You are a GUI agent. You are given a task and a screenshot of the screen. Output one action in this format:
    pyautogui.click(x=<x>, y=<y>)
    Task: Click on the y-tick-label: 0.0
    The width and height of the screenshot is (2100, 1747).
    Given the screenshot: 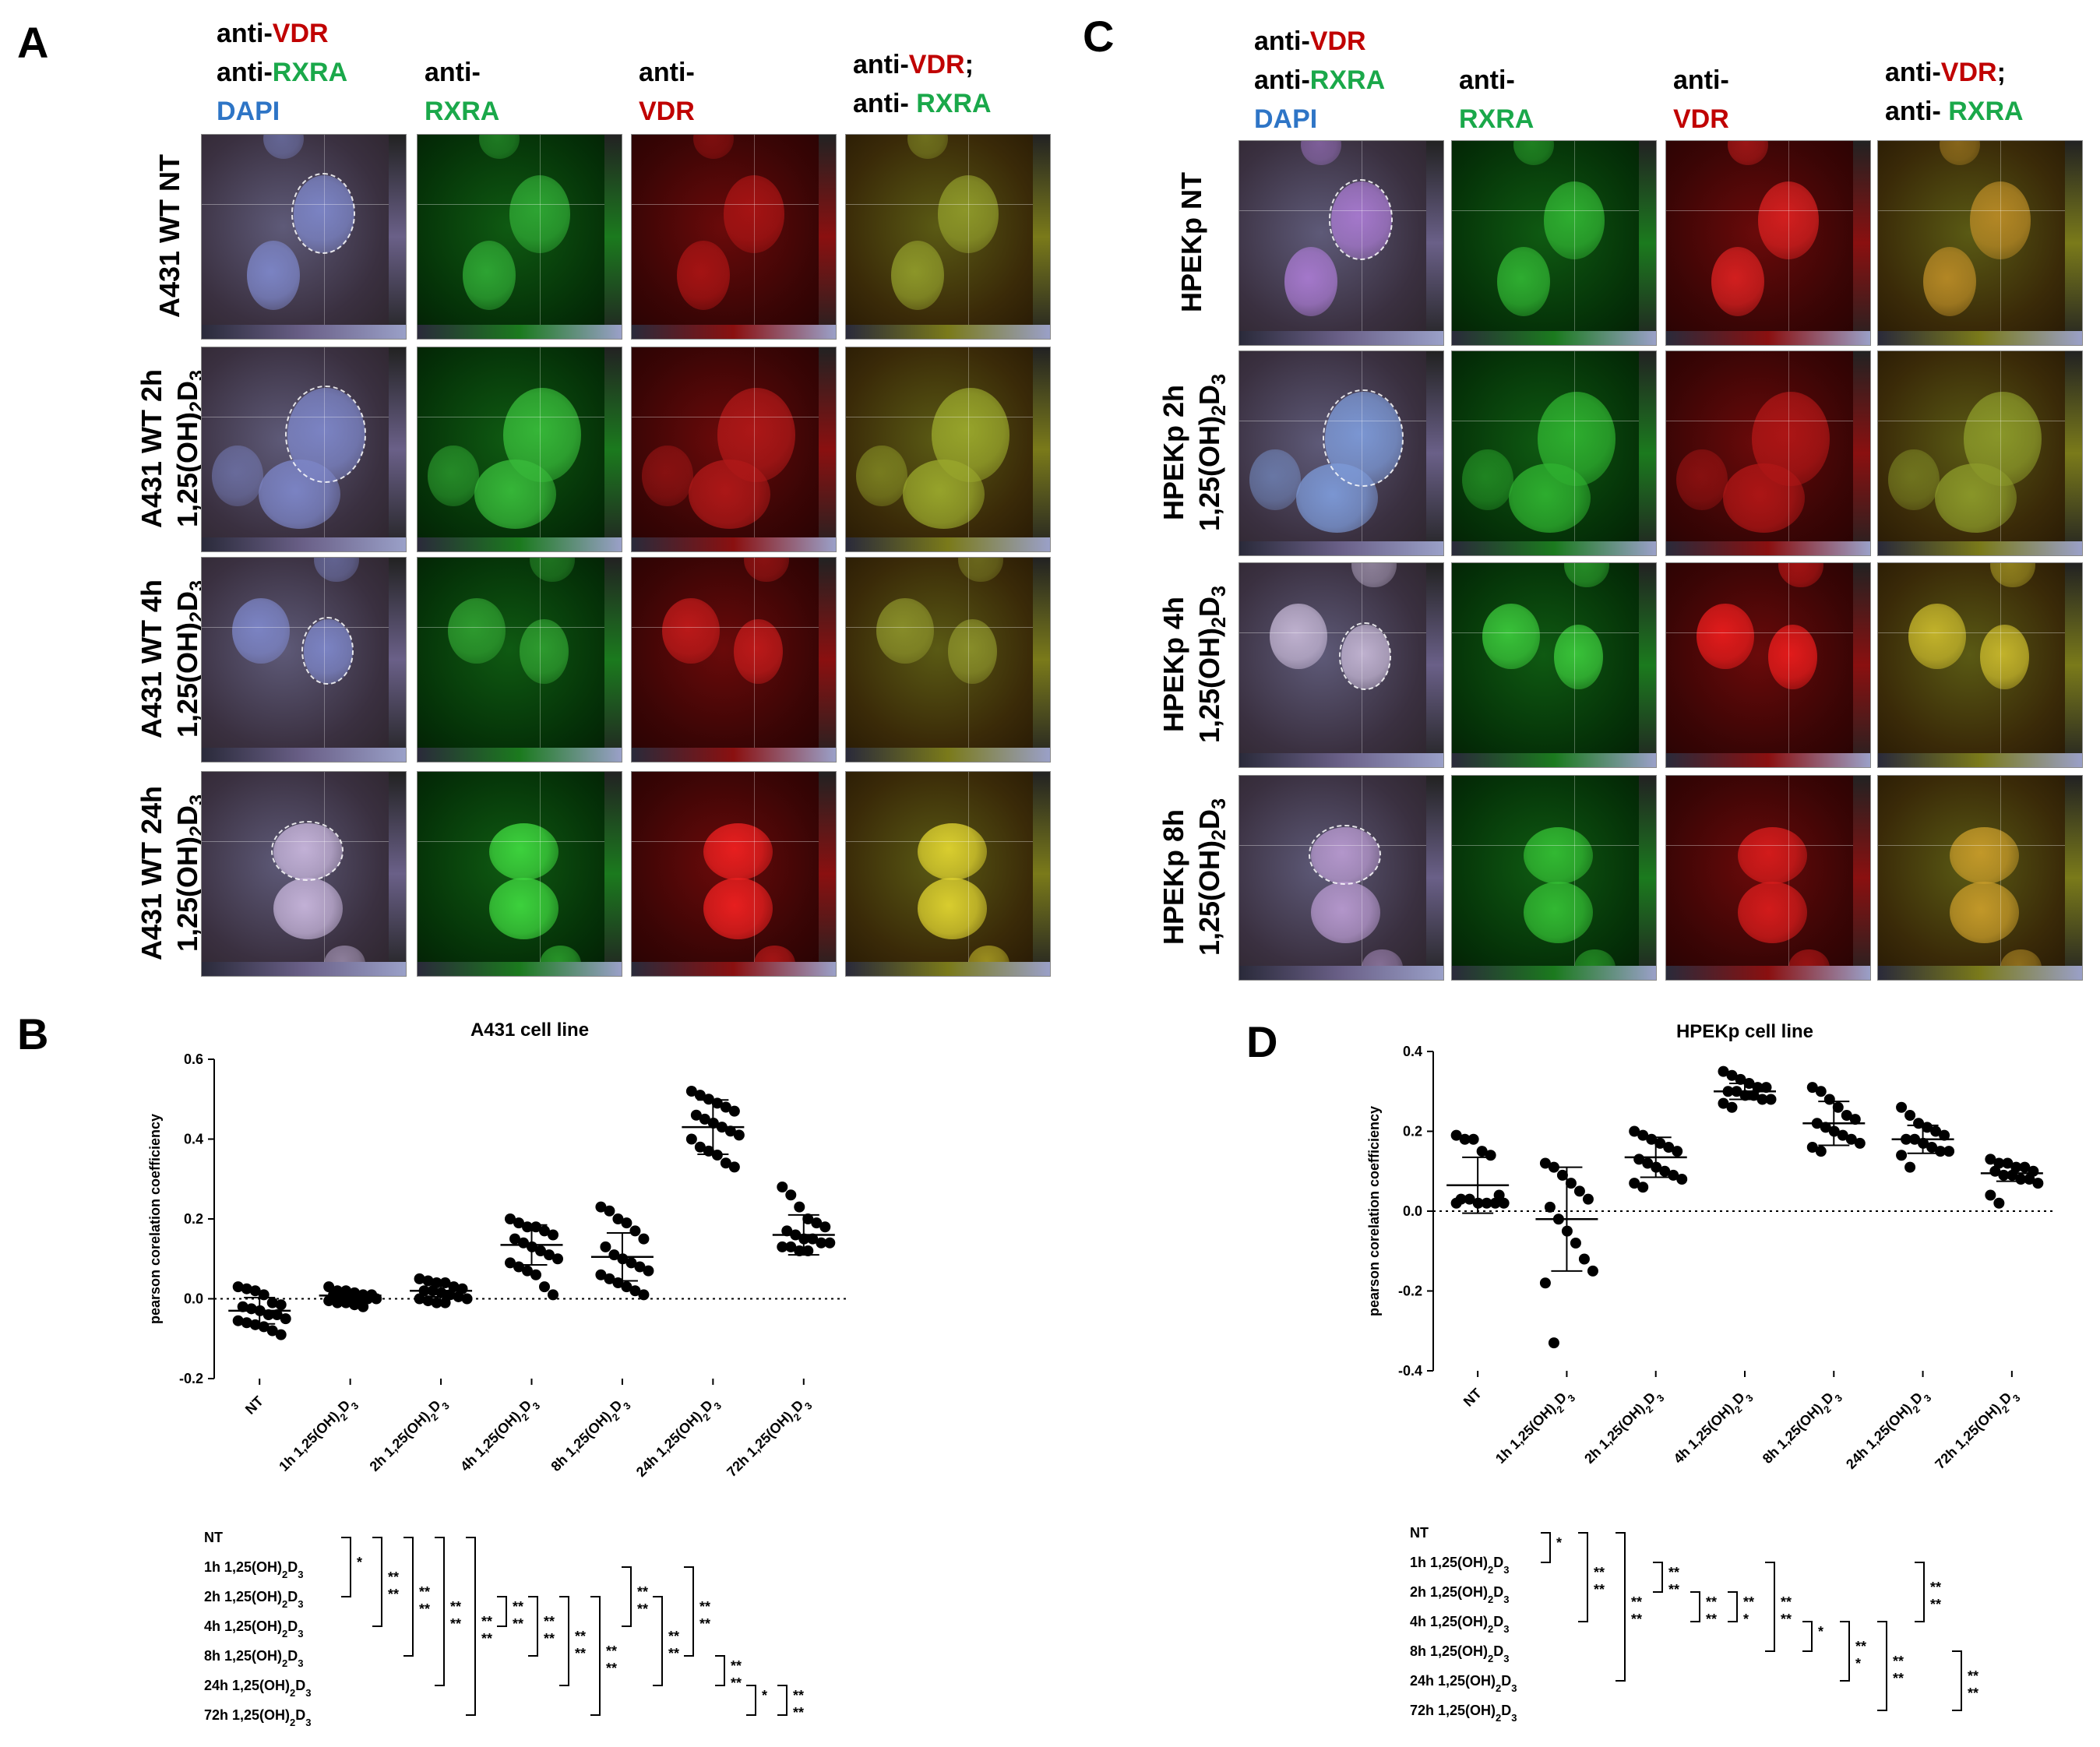 What is the action you would take?
    pyautogui.click(x=193, y=1299)
    